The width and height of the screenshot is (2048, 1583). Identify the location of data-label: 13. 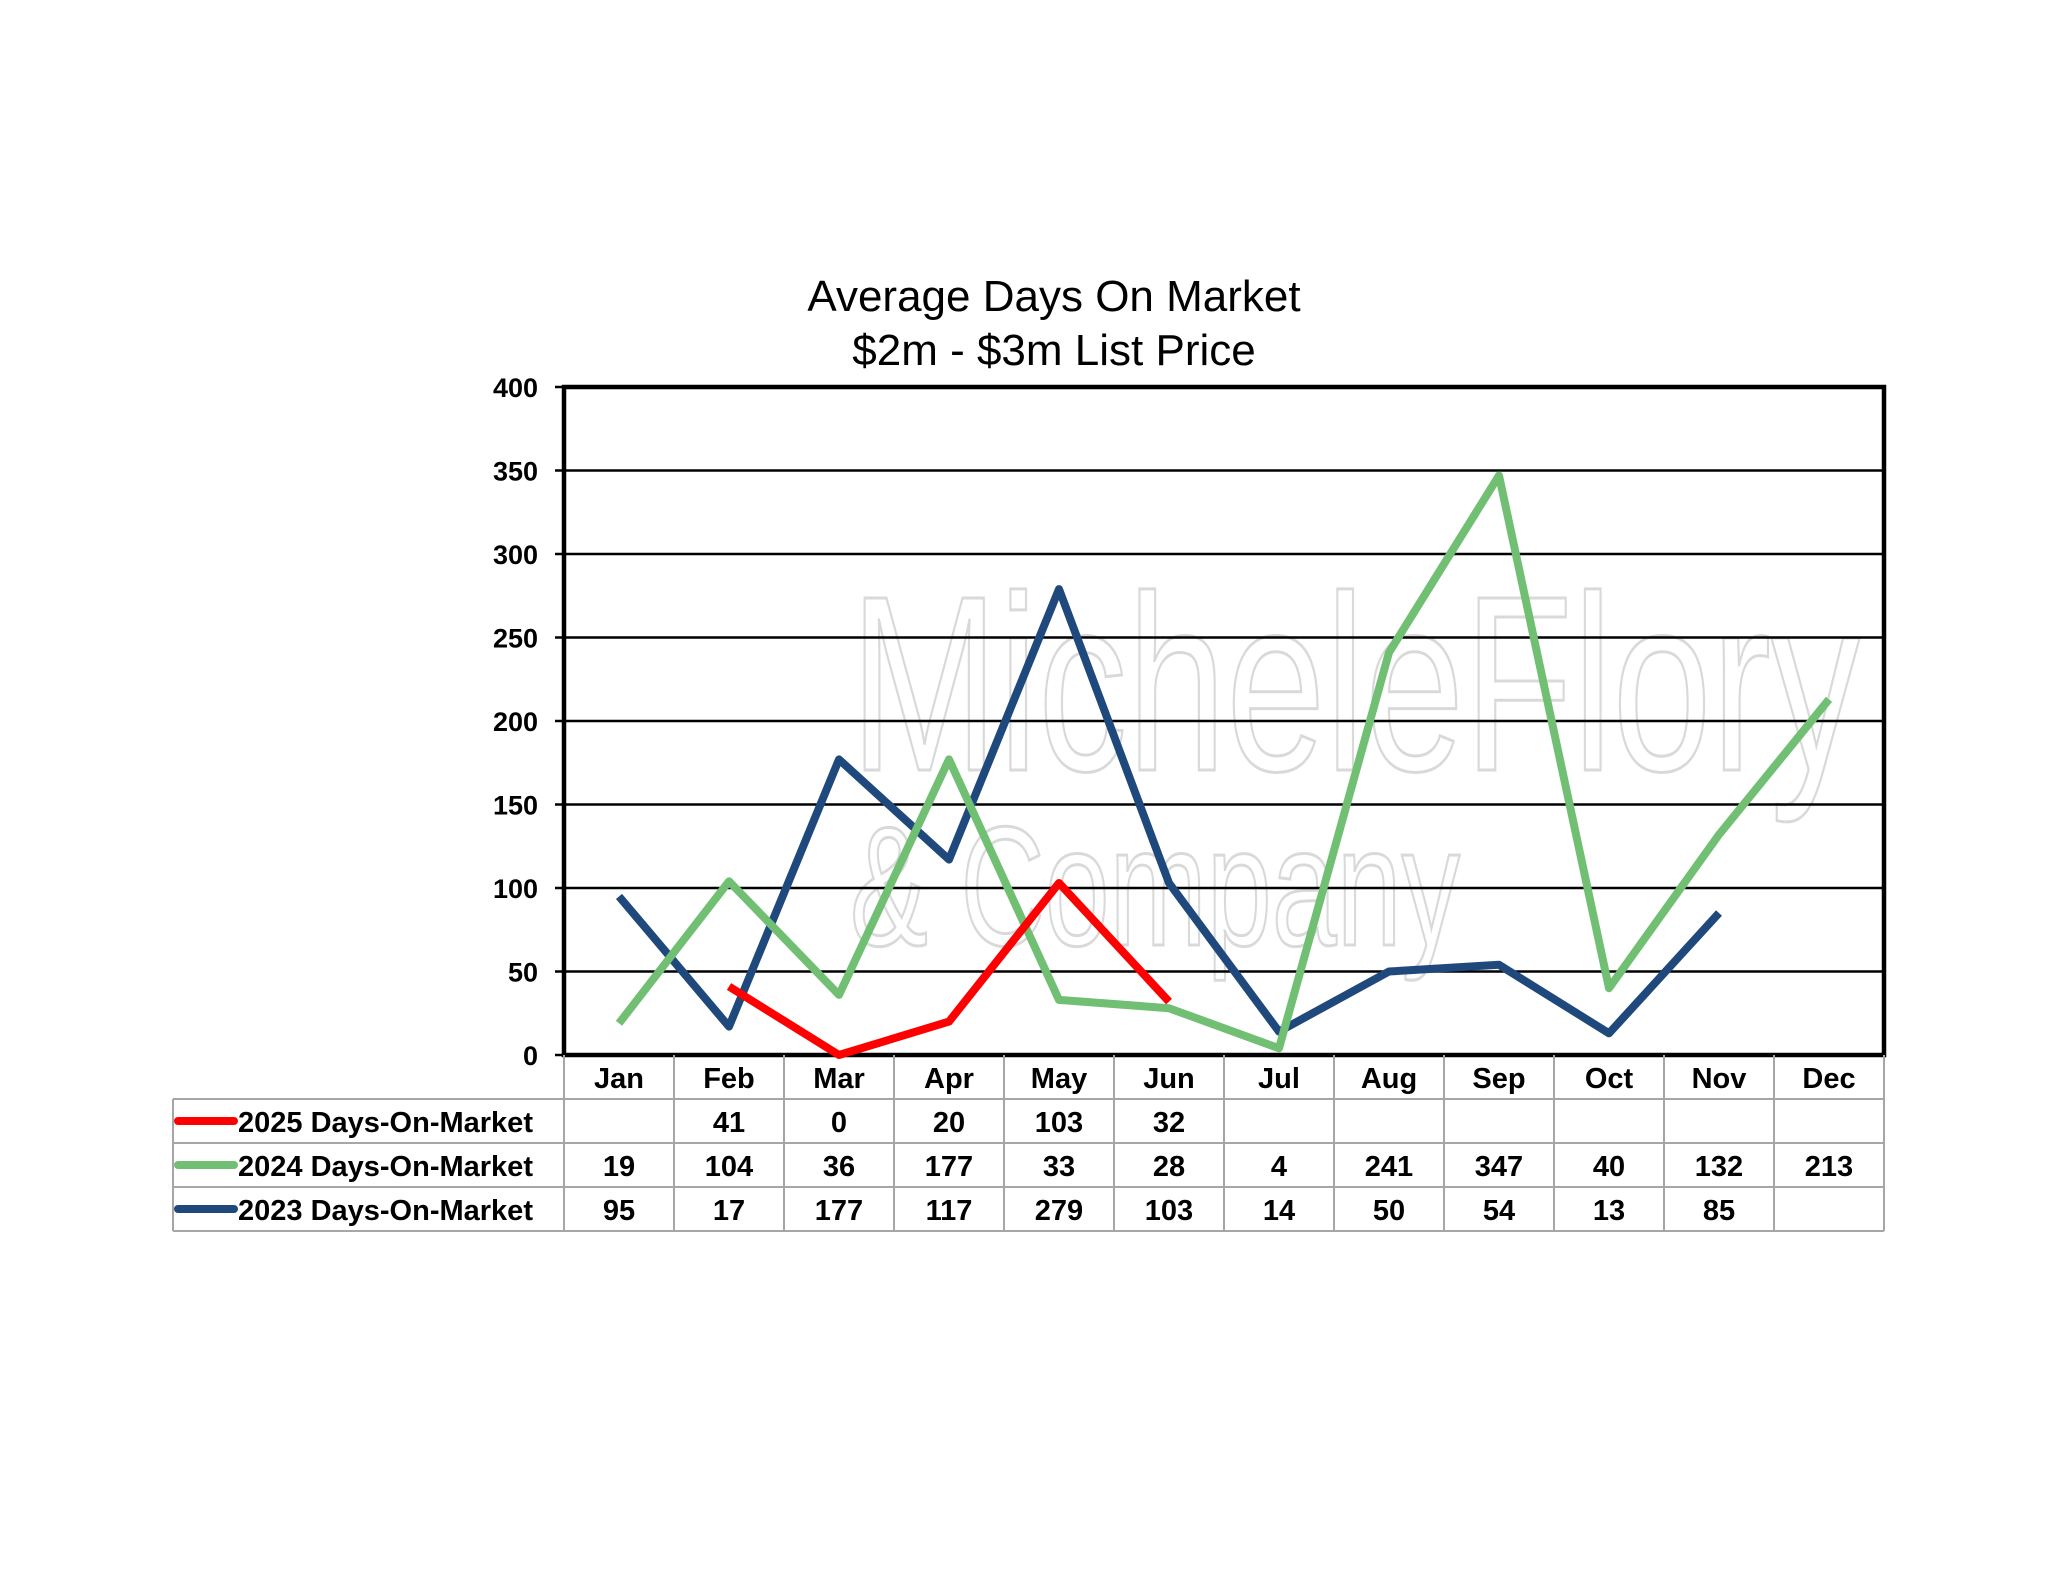
(1609, 1211).